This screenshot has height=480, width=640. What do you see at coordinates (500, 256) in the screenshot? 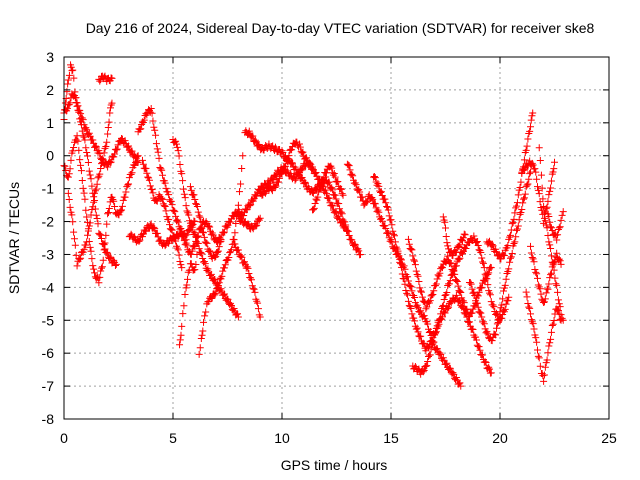
I see `series-s23` at bounding box center [500, 256].